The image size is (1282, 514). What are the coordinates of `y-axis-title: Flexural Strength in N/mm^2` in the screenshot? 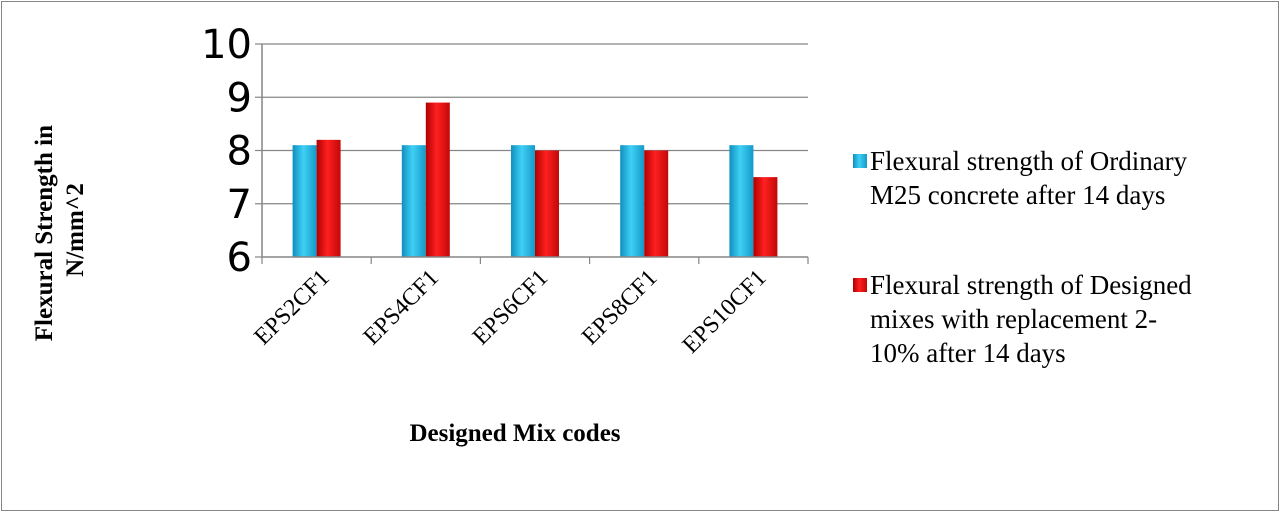 It's located at (60, 230).